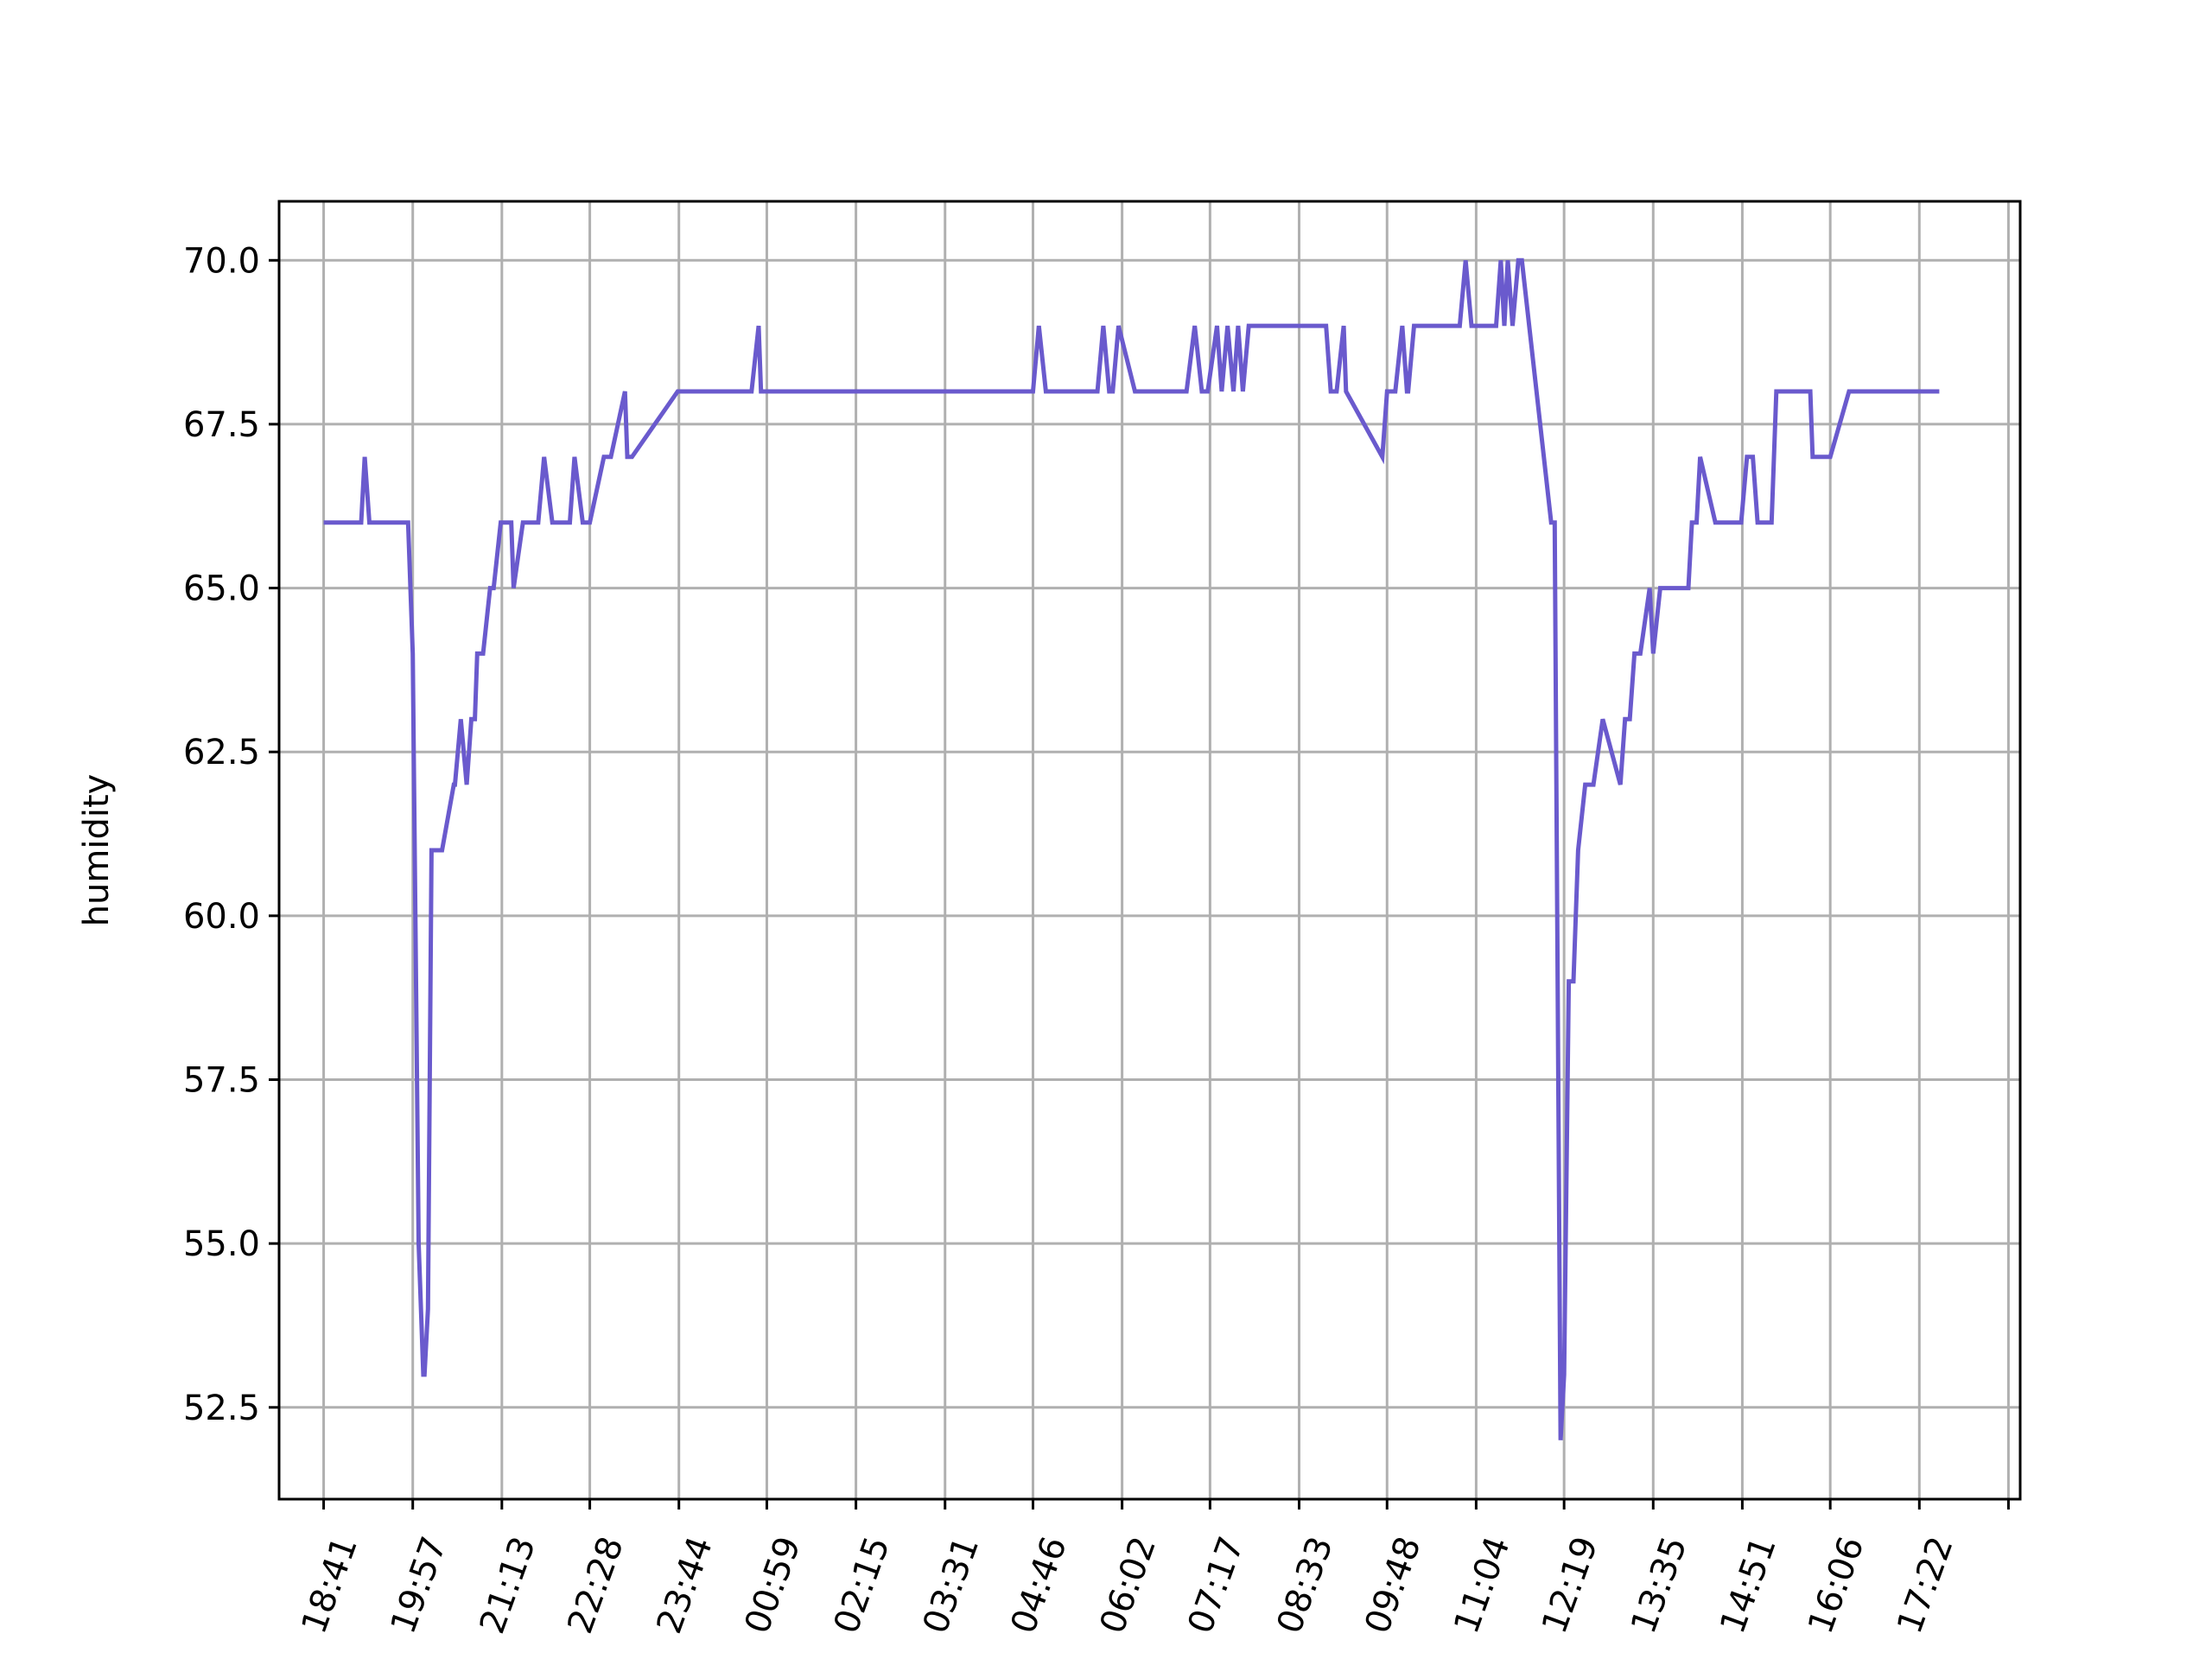 This screenshot has width=2212, height=1659. I want to click on y-tick-label: 52.5, so click(221, 1408).